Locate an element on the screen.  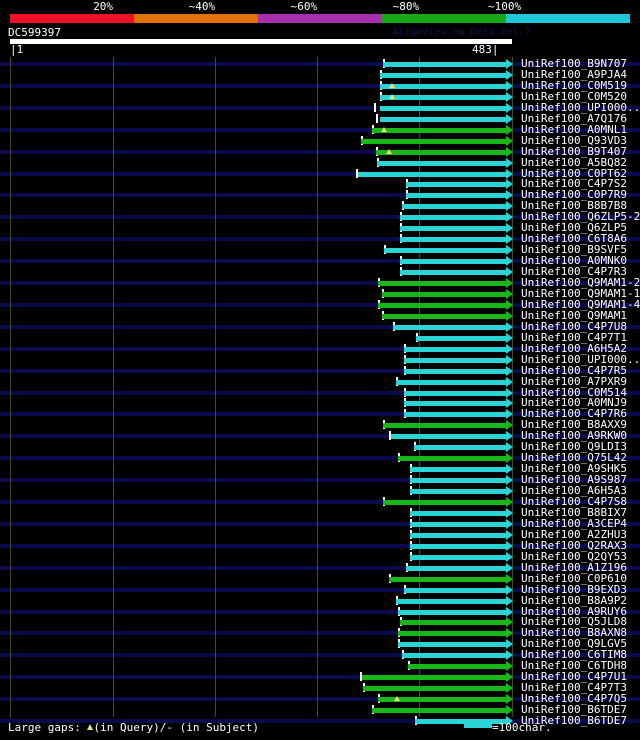
alignment-hit-row: UniRef100_Q9MAM1-2 is located at coordinates (320, 283).